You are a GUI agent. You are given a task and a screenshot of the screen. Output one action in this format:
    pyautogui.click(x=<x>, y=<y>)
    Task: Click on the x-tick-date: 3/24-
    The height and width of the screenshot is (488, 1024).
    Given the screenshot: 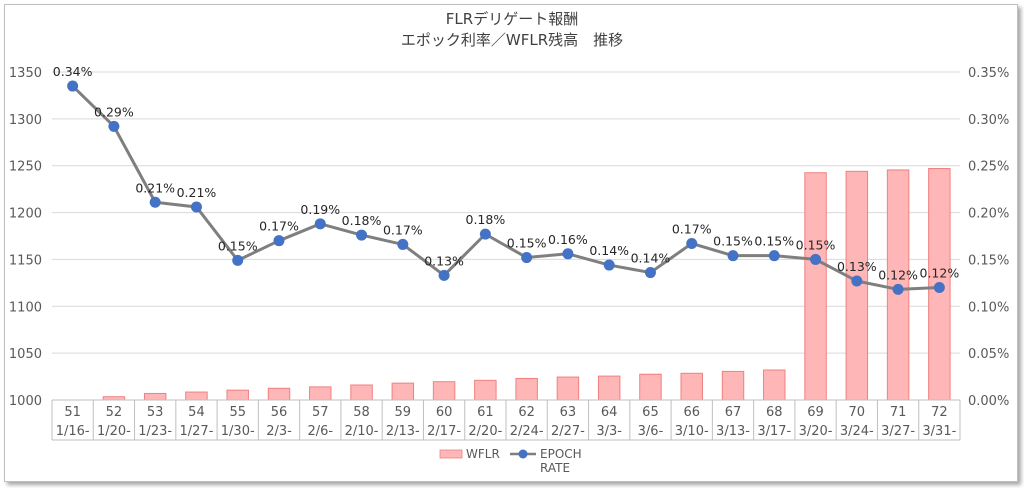 What is the action you would take?
    pyautogui.click(x=857, y=431)
    